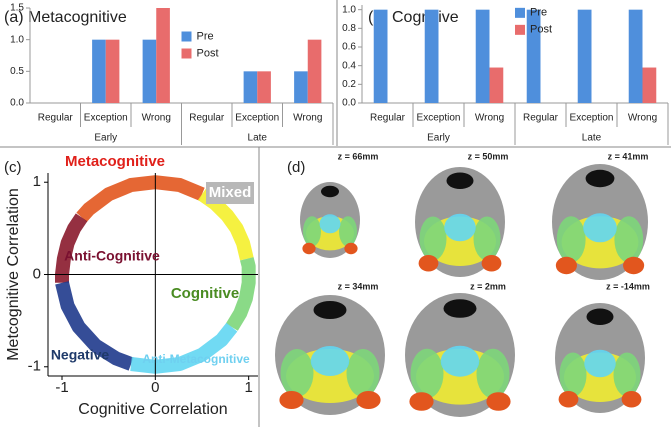 This screenshot has height=427, width=671. Describe the element at coordinates (628, 286) in the screenshot. I see `slice-label: z = -14mm` at that location.